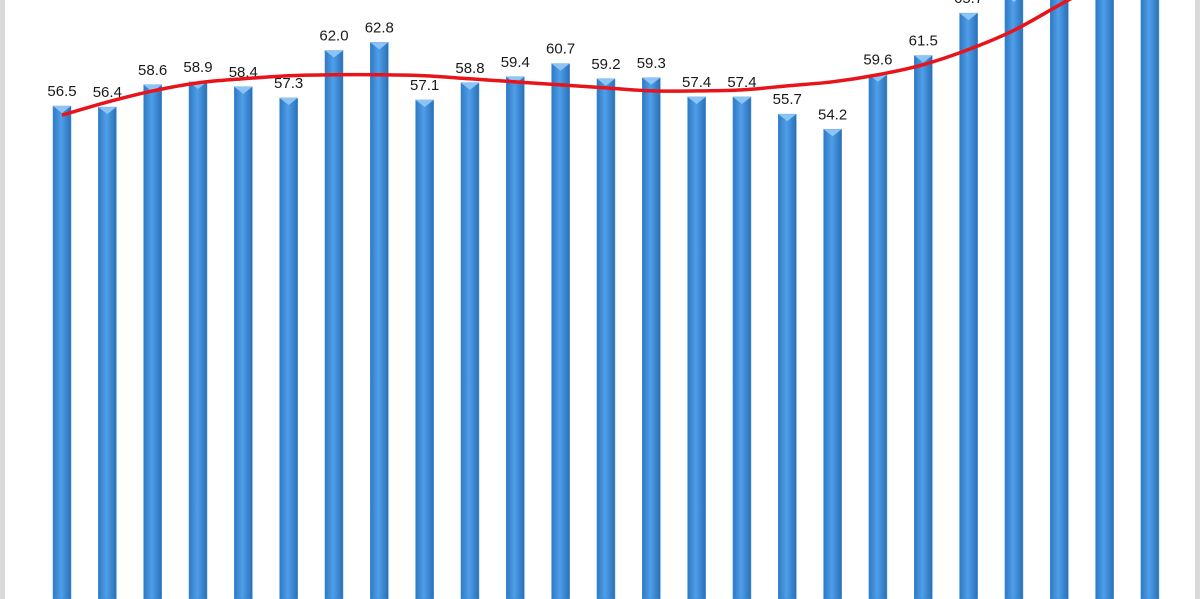 This screenshot has width=1200, height=599. What do you see at coordinates (424, 85) in the screenshot?
I see `data-label: 57.1` at bounding box center [424, 85].